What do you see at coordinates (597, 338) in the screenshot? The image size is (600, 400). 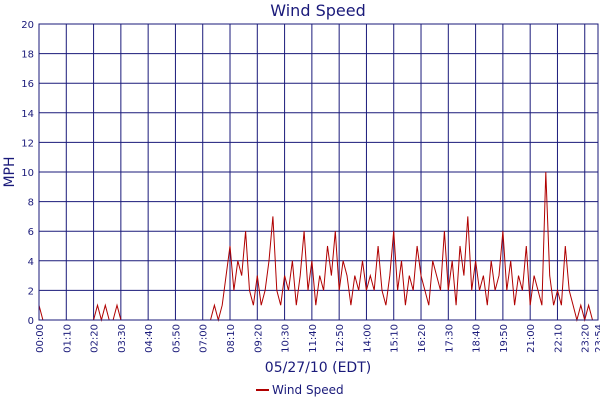 I see `x-tick-label: 23:54` at bounding box center [597, 338].